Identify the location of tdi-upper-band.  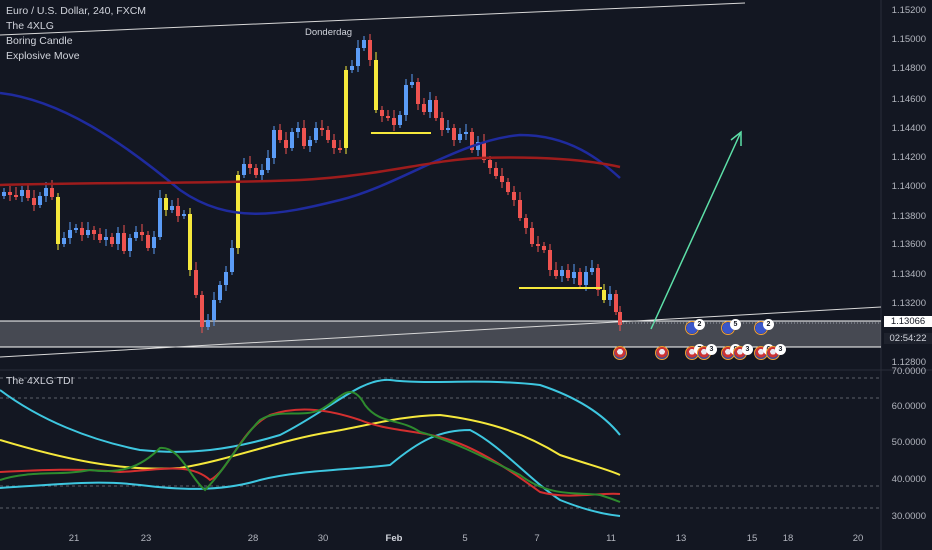
(310, 415).